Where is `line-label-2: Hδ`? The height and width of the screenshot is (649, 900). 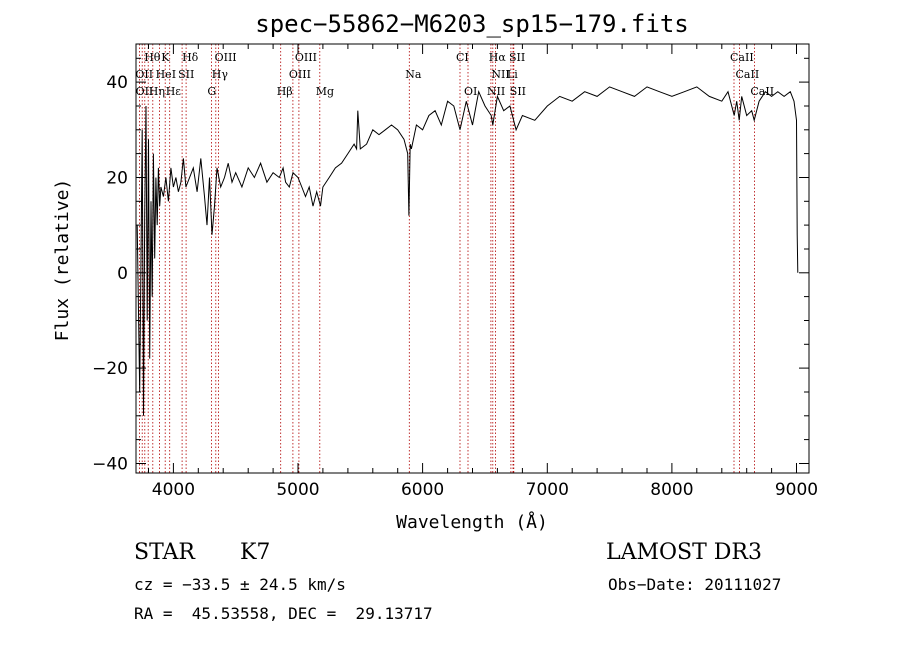
line-label-2: Hδ is located at coordinates (190, 57).